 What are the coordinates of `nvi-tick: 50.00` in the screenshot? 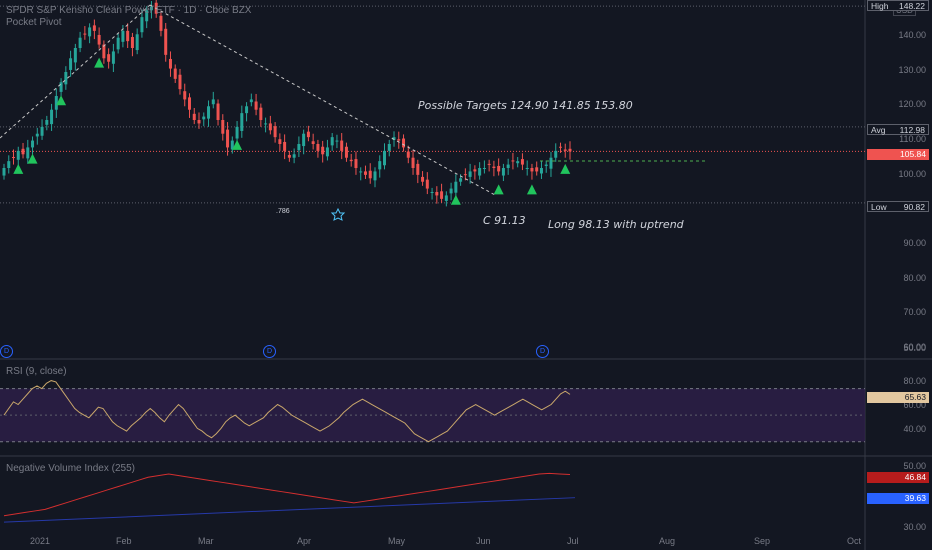 It's located at (914, 466).